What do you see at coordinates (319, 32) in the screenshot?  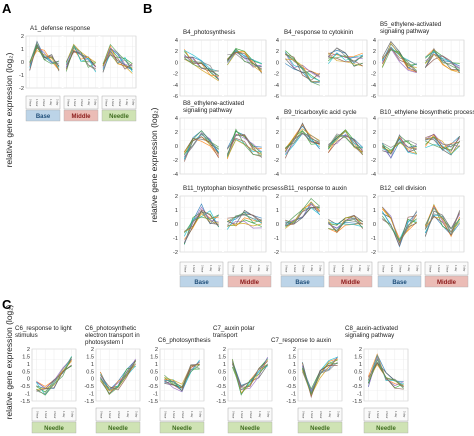 I see `chart-title-B4b: B4_response to cytokinin` at bounding box center [319, 32].